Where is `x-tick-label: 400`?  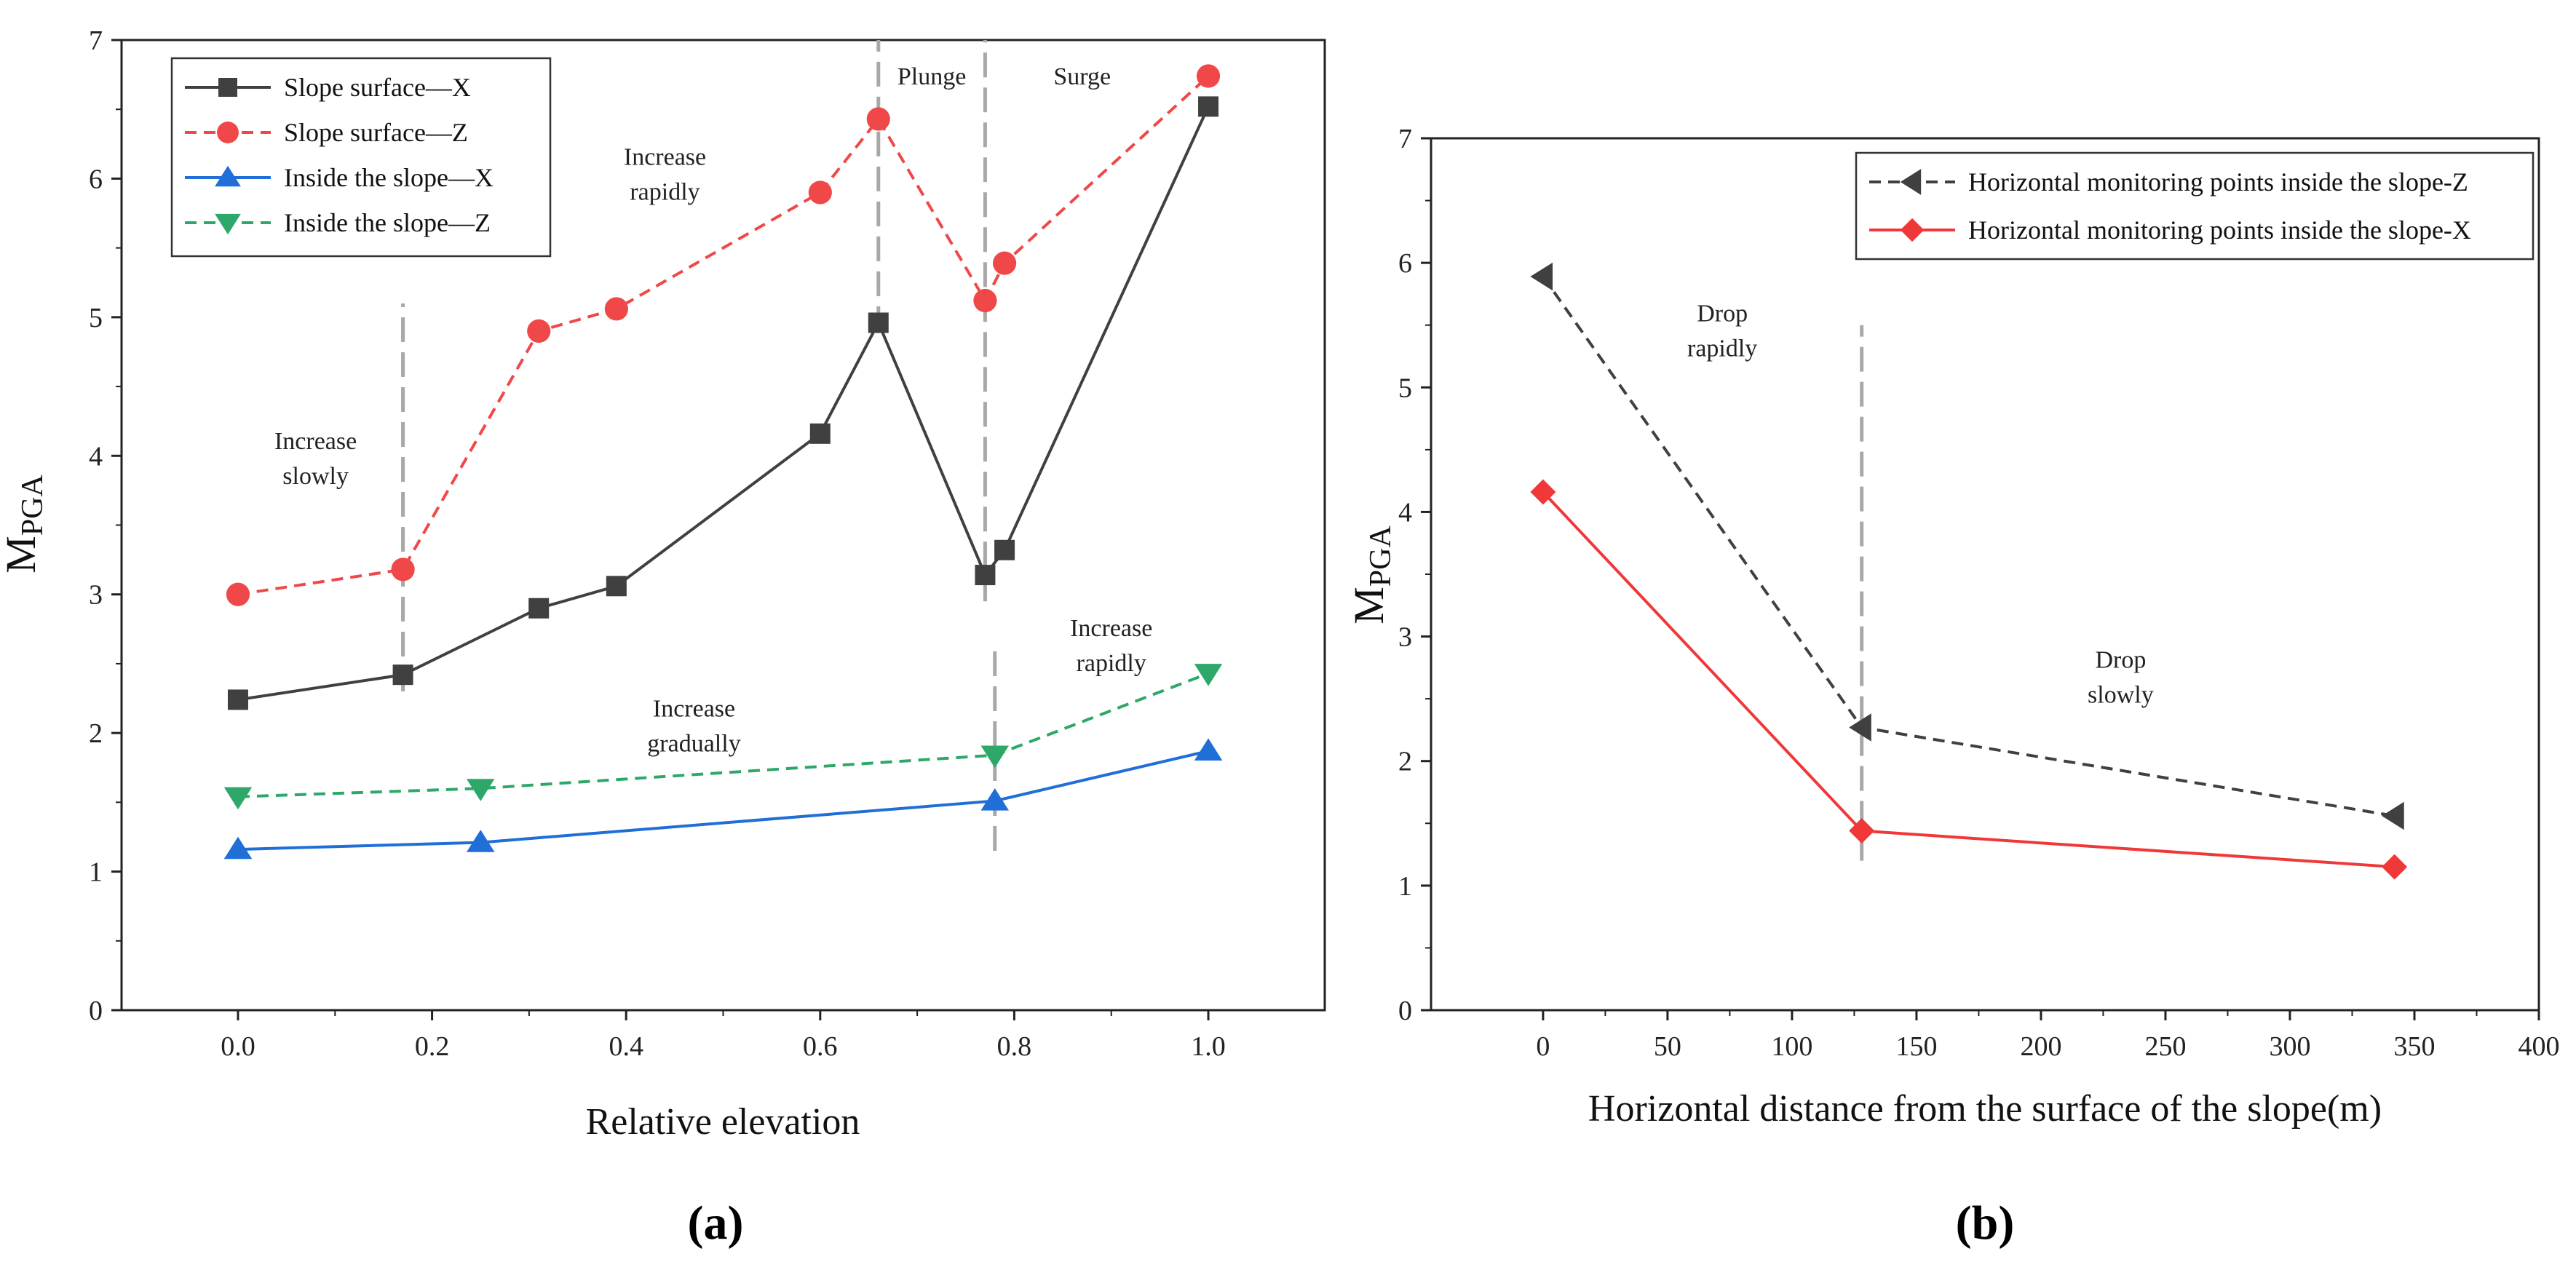 x-tick-label: 400 is located at coordinates (2539, 1046).